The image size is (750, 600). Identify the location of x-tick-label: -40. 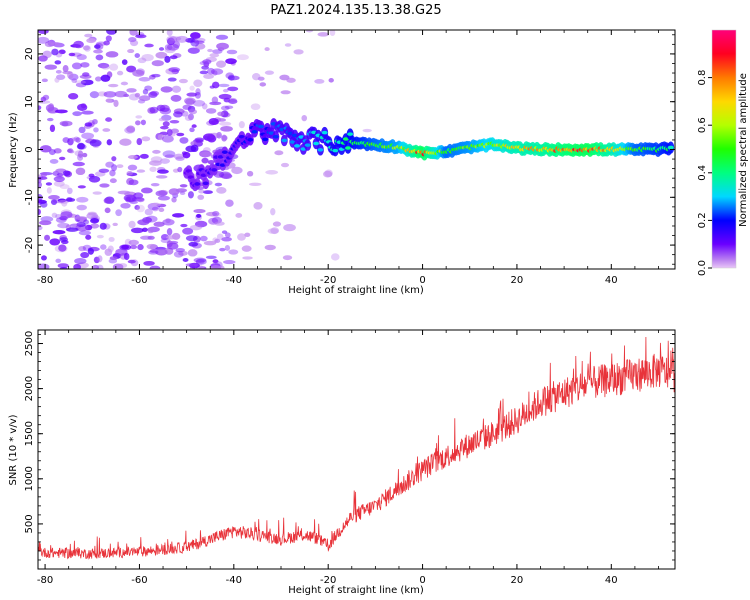
(234, 280).